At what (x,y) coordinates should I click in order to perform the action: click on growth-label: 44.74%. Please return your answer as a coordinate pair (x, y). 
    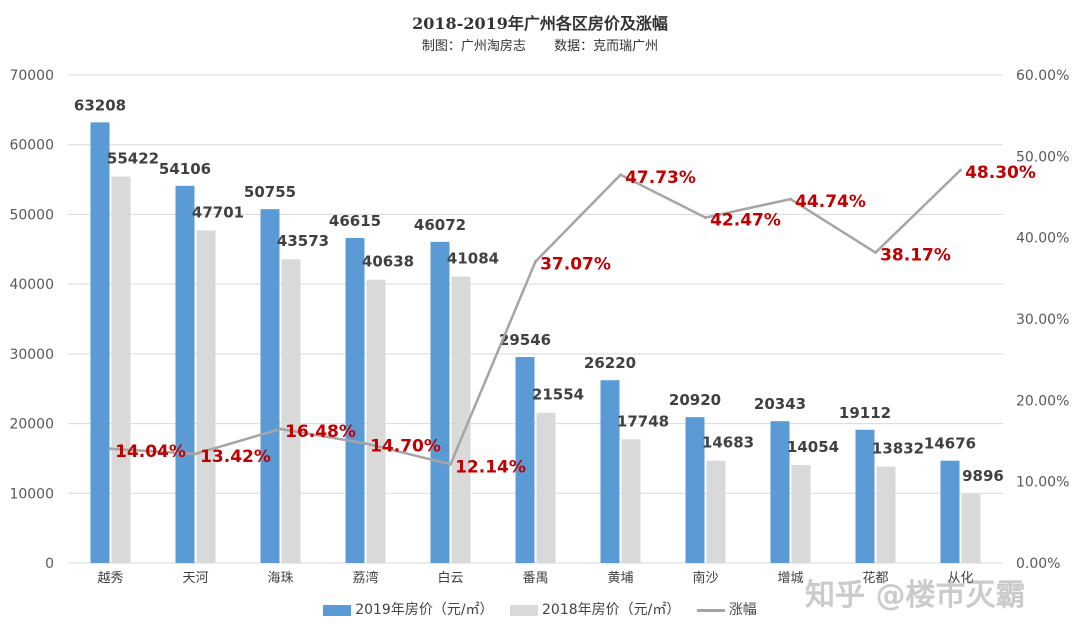
    Looking at the image, I should click on (830, 202).